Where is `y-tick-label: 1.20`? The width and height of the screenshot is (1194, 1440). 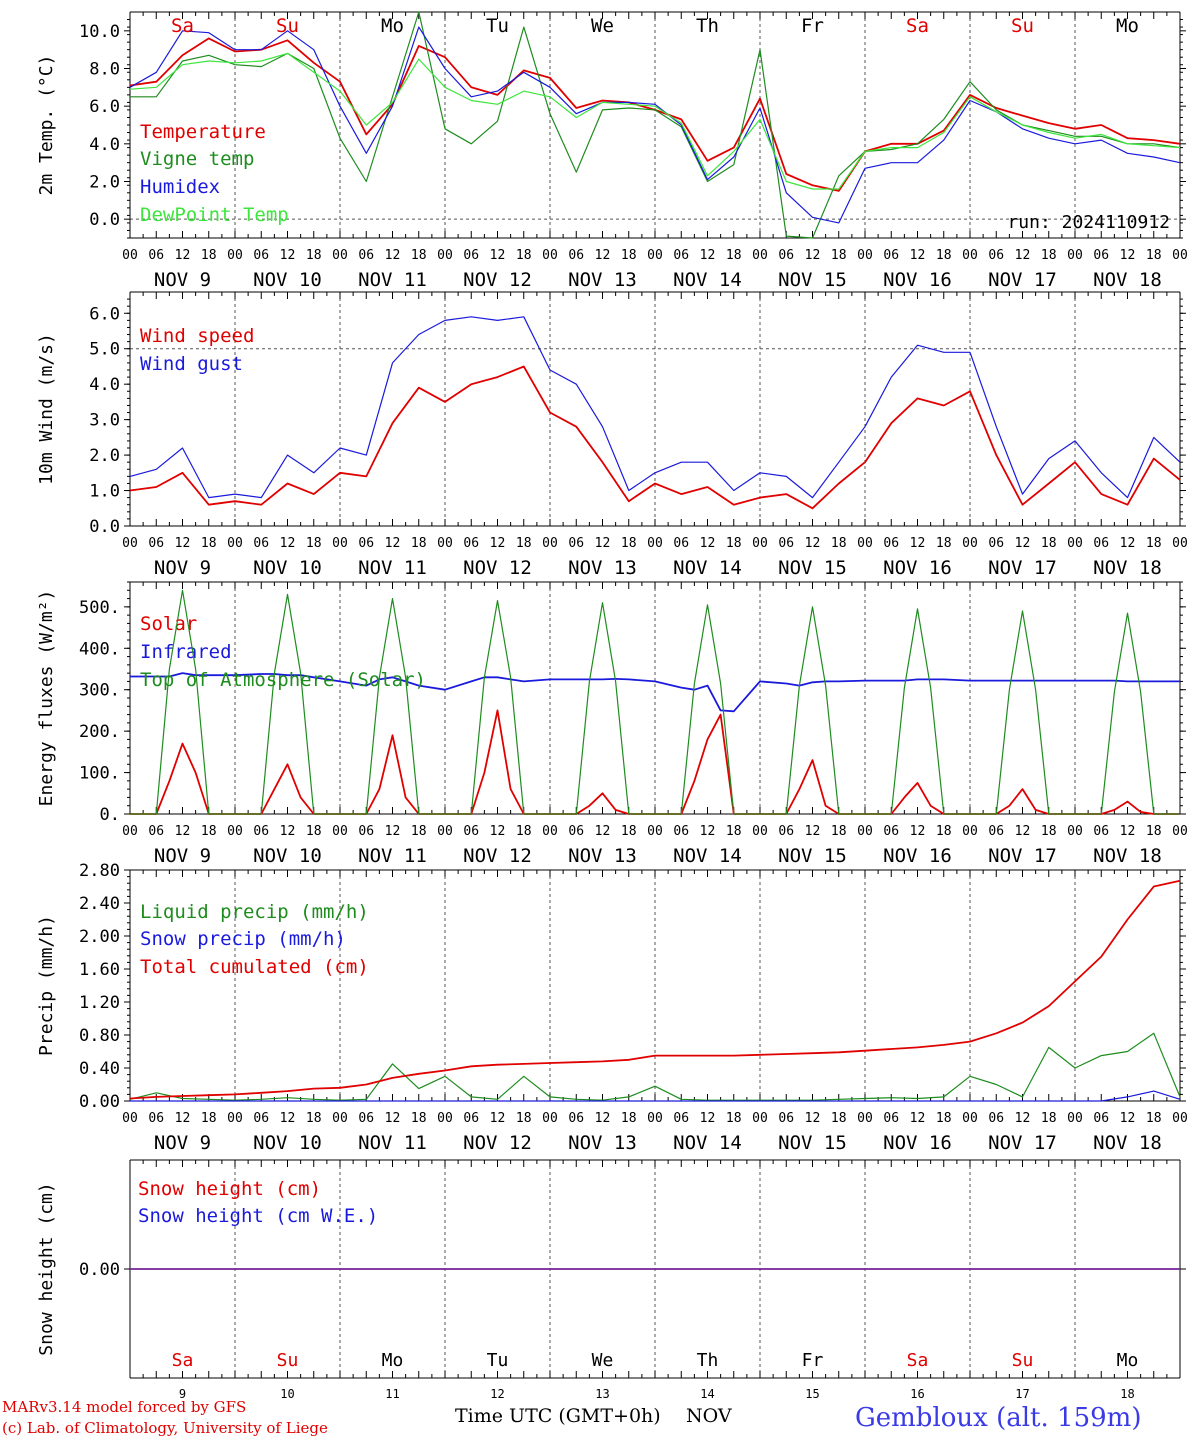 y-tick-label: 1.20 is located at coordinates (99, 1003).